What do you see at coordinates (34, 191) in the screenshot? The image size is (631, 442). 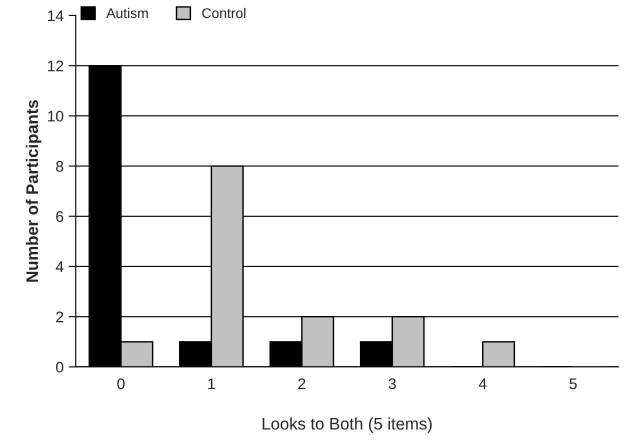 I see `y-axis-title: Number of Participants` at bounding box center [34, 191].